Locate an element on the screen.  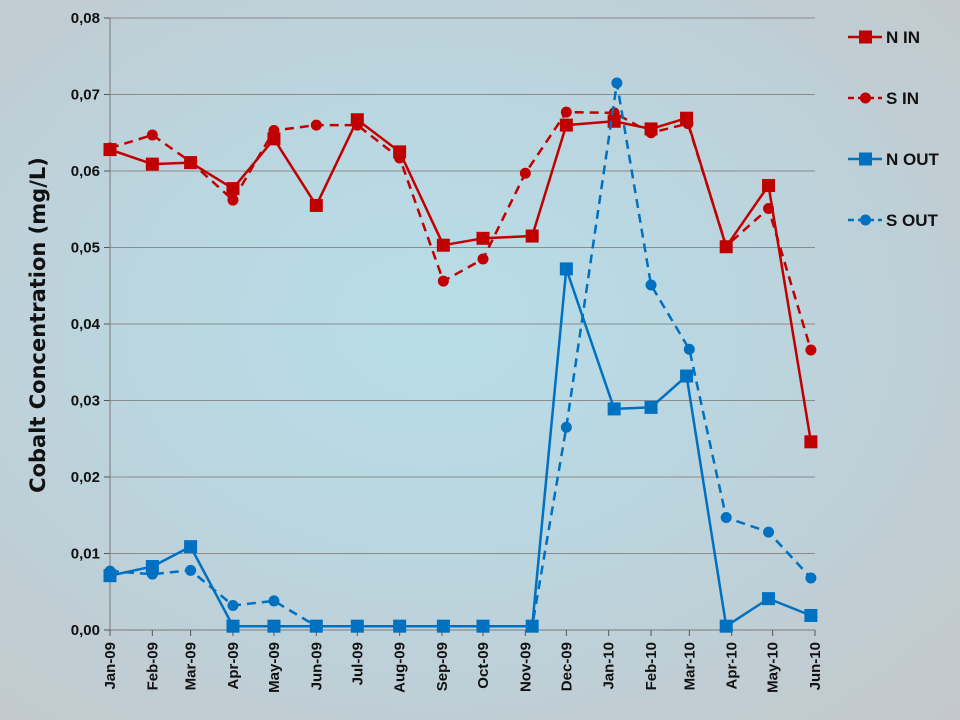
legend-label: S IN is located at coordinates (902, 98).